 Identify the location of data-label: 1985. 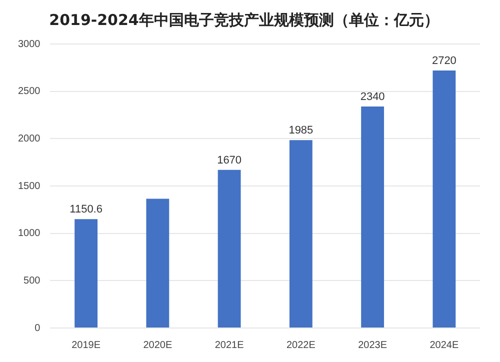
(301, 130).